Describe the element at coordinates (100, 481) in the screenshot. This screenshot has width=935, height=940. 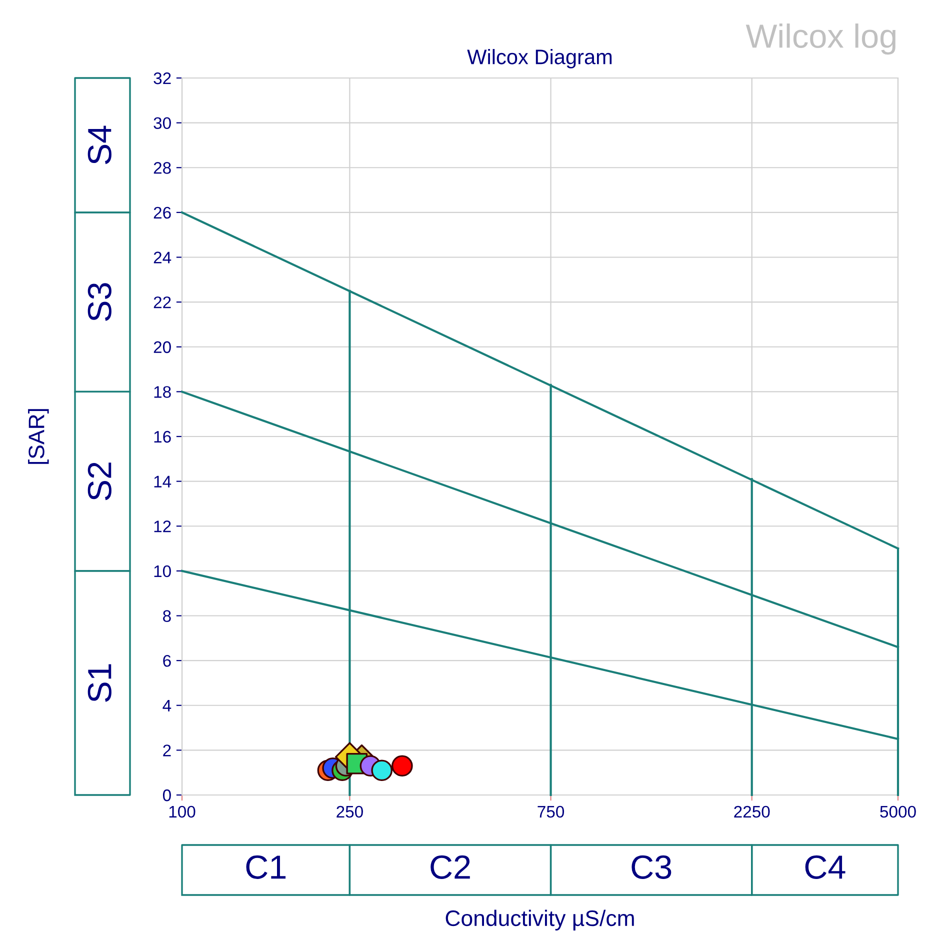
I see `text: S2` at that location.